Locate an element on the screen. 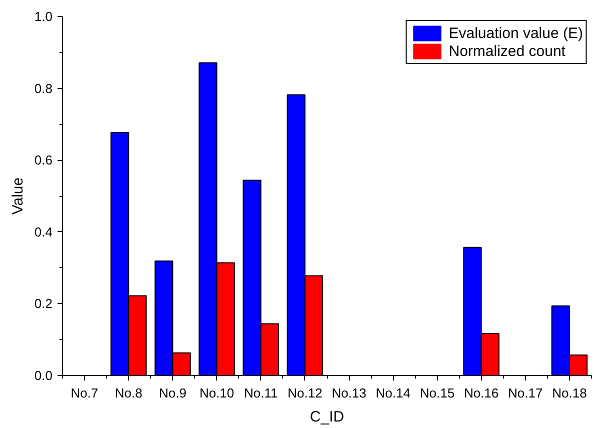  y-tick-label: 0.0 is located at coordinates (43, 375).